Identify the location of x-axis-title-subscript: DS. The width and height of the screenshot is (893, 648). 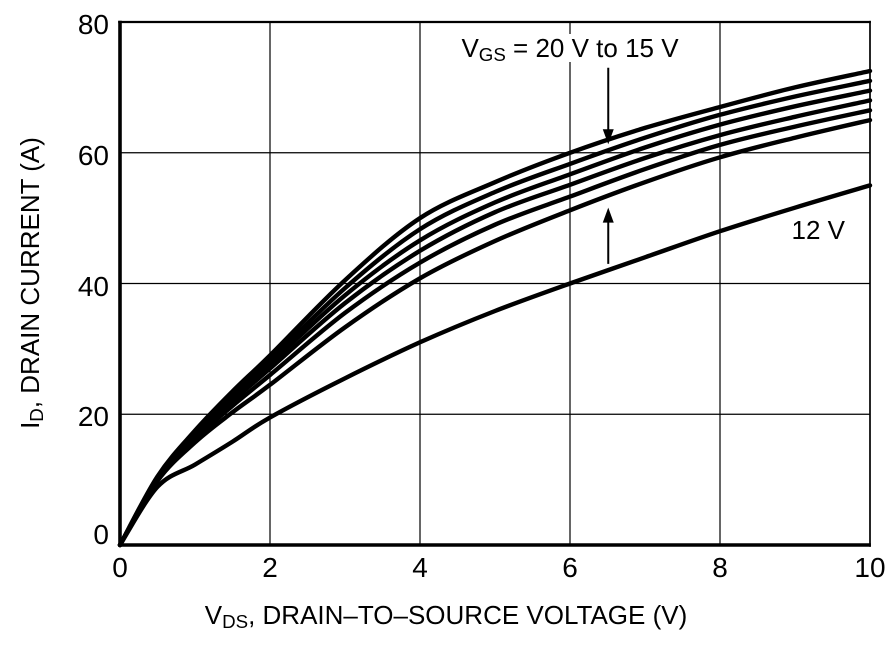
(235, 622).